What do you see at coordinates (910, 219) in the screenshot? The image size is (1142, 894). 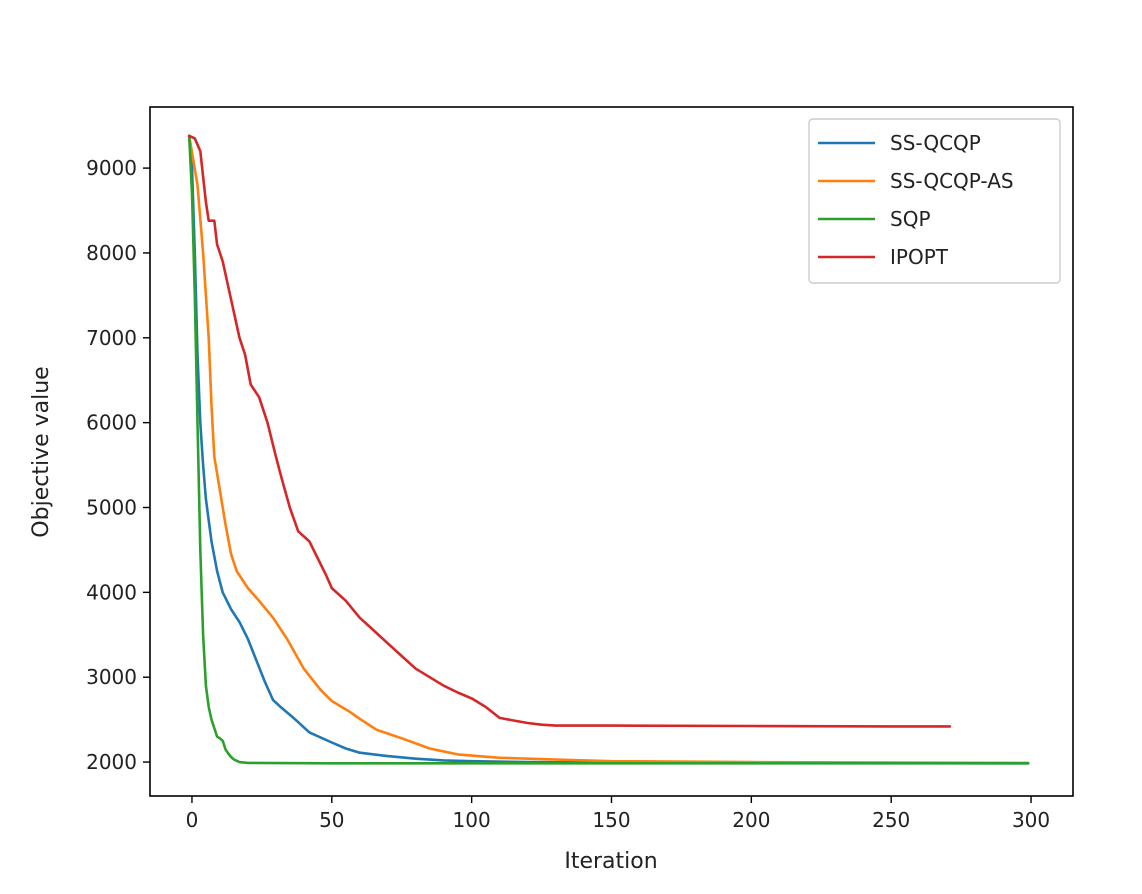 I see `legend-label-sqp: SQP` at bounding box center [910, 219].